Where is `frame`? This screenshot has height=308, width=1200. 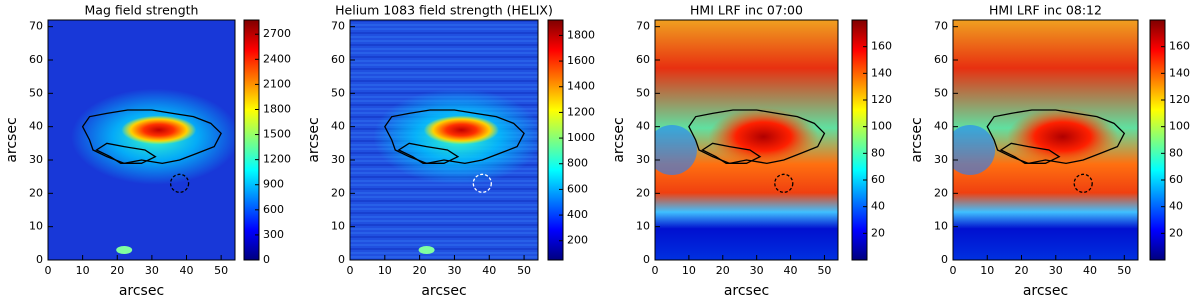 frame is located at coordinates (141, 140).